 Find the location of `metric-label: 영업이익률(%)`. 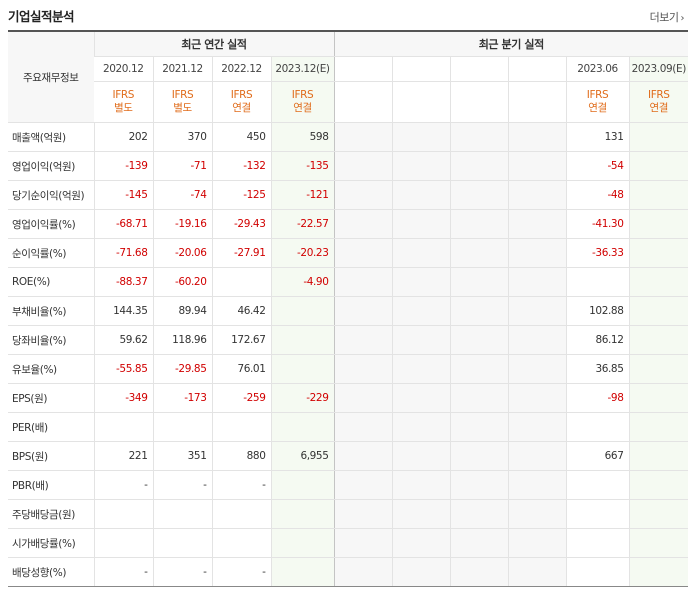

metric-label: 영업이익률(%) is located at coordinates (51, 224).